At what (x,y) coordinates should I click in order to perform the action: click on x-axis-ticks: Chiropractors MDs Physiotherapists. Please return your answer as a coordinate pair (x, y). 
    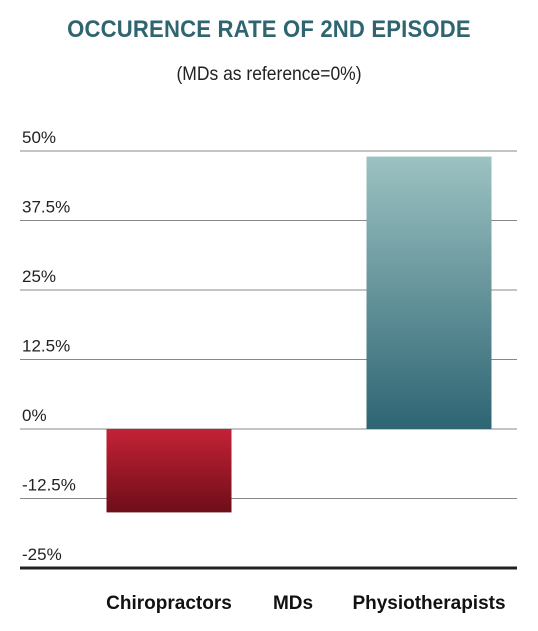
    Looking at the image, I should click on (305, 603).